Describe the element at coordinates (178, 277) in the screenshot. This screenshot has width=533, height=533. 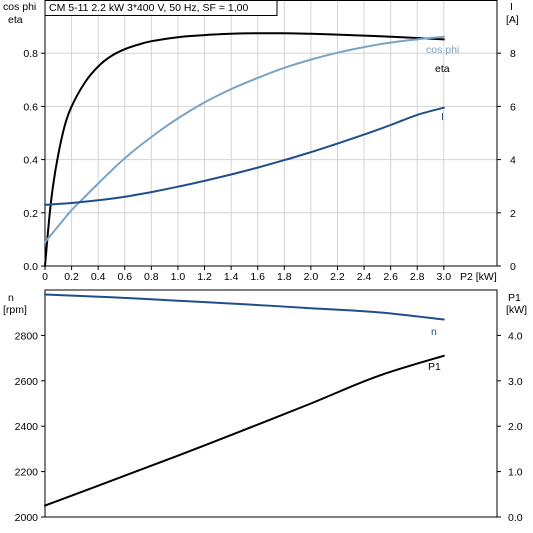
I see `x-tick-label: 1.0` at that location.